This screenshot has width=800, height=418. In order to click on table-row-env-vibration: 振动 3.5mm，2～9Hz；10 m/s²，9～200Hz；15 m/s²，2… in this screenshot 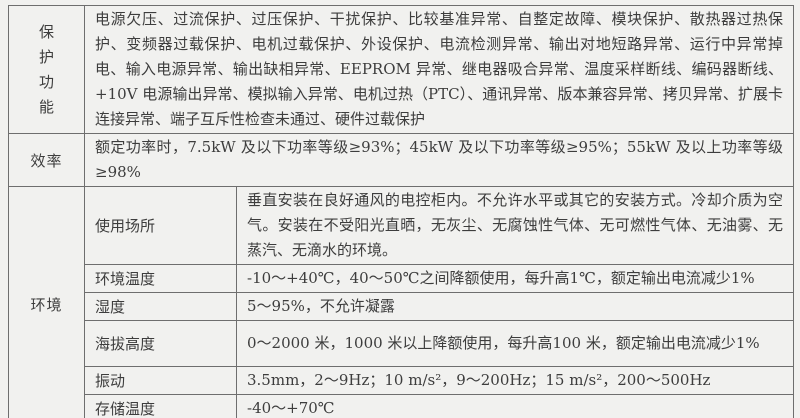, I will do `click(401, 380)`.